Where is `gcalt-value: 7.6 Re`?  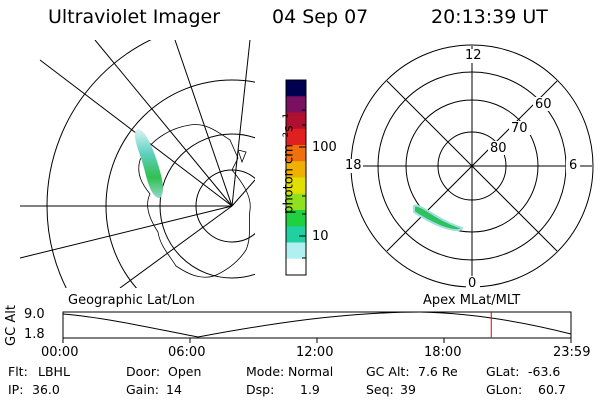
gcalt-value: 7.6 Re is located at coordinates (438, 371).